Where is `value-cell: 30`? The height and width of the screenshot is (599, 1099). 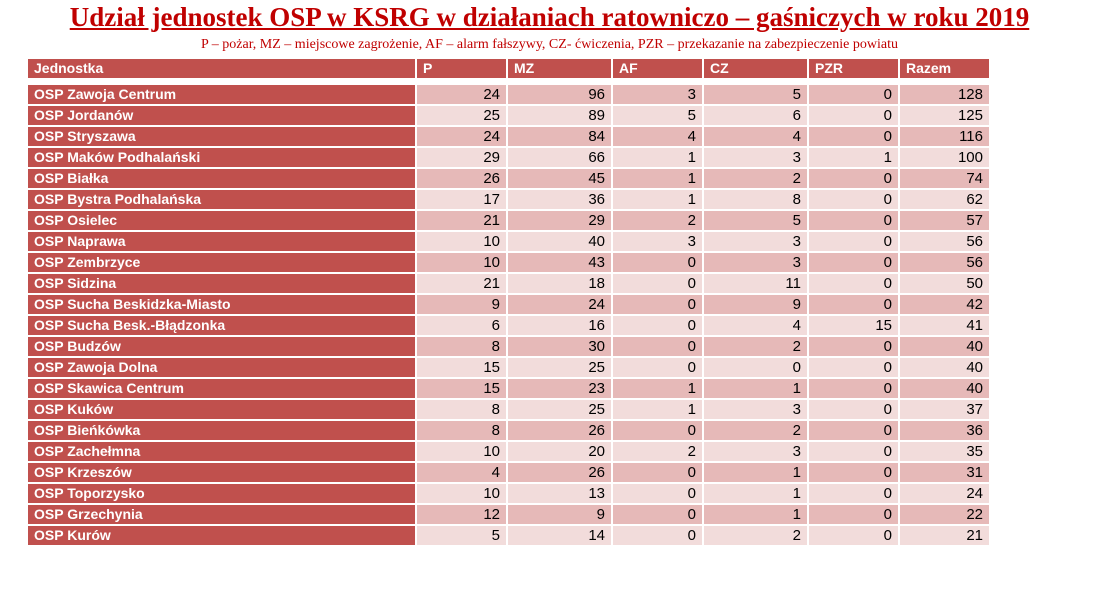
value-cell: 30 is located at coordinates (559, 346).